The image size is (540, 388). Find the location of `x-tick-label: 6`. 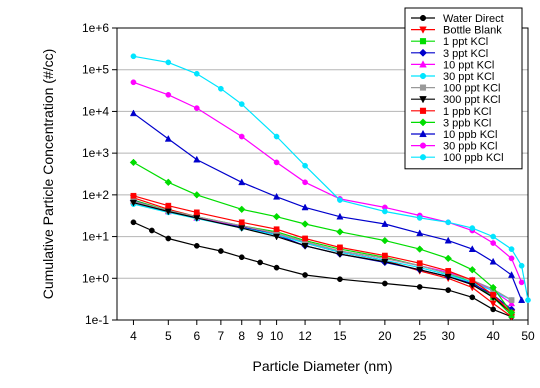

x-tick-label: 6 is located at coordinates (196, 336).